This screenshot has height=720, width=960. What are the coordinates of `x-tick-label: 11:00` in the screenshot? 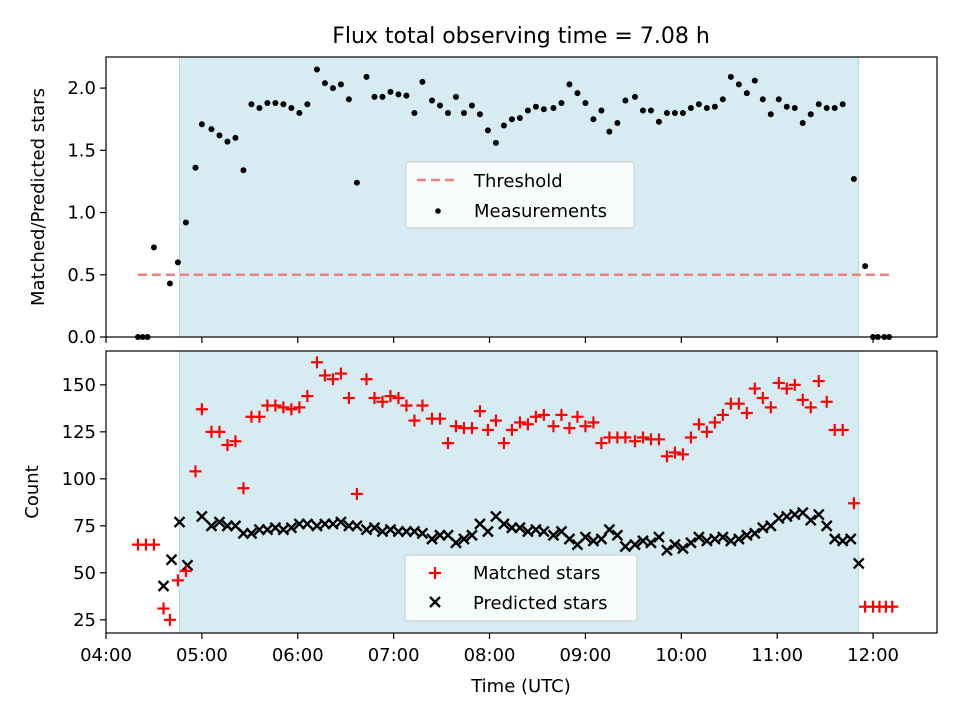 It's located at (777, 655).